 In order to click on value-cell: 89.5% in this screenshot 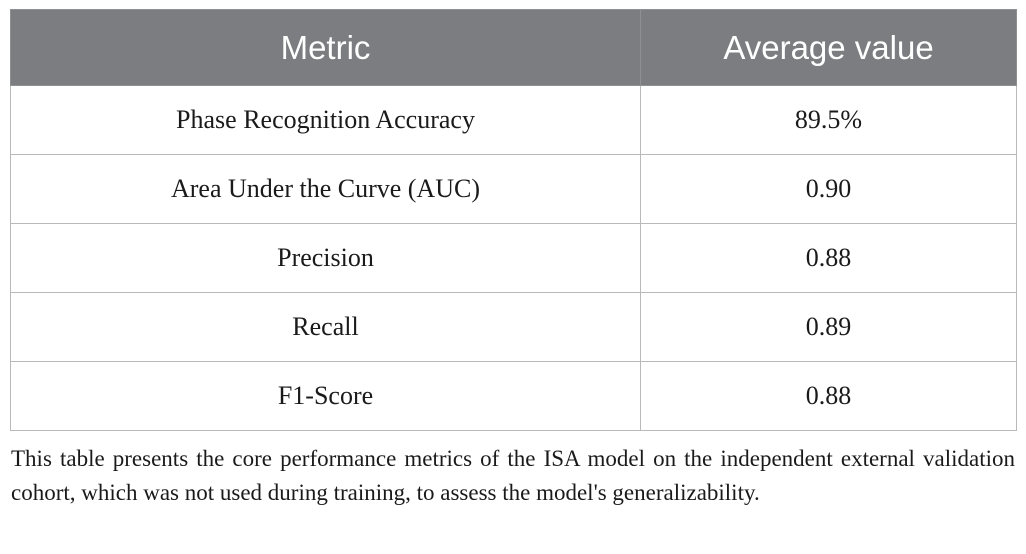, I will do `click(828, 120)`.